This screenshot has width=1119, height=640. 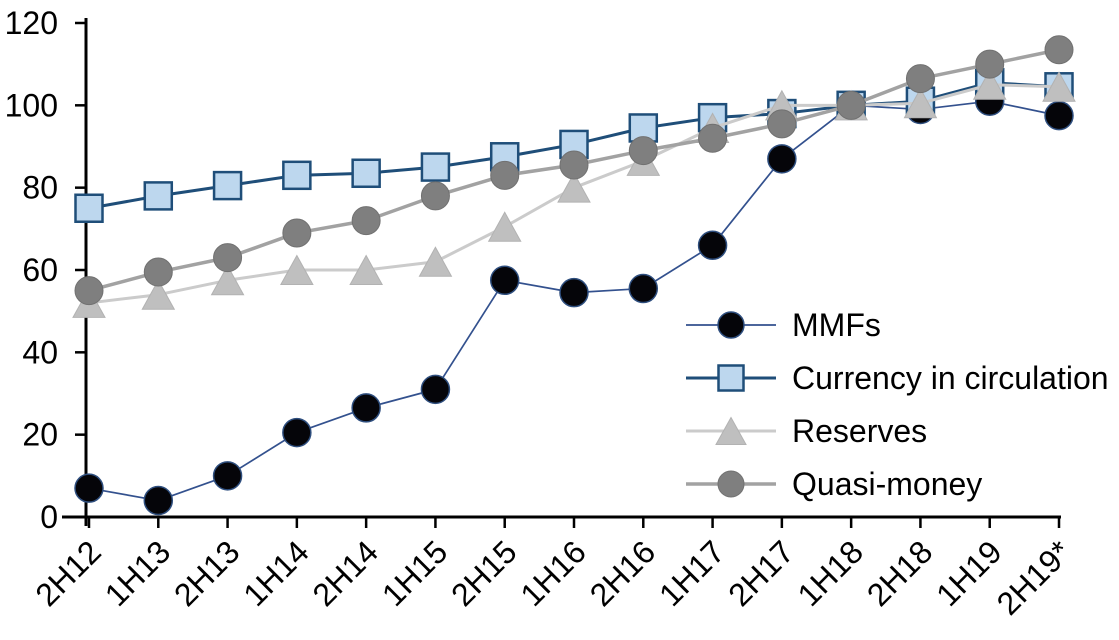 What do you see at coordinates (920, 103) in the screenshot?
I see `reserves-point-2h18` at bounding box center [920, 103].